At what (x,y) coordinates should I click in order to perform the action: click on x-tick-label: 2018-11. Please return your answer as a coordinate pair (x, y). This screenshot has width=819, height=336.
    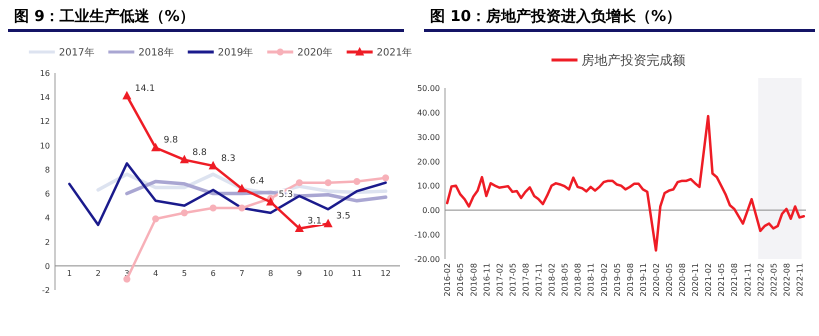
    Looking at the image, I should click on (591, 279).